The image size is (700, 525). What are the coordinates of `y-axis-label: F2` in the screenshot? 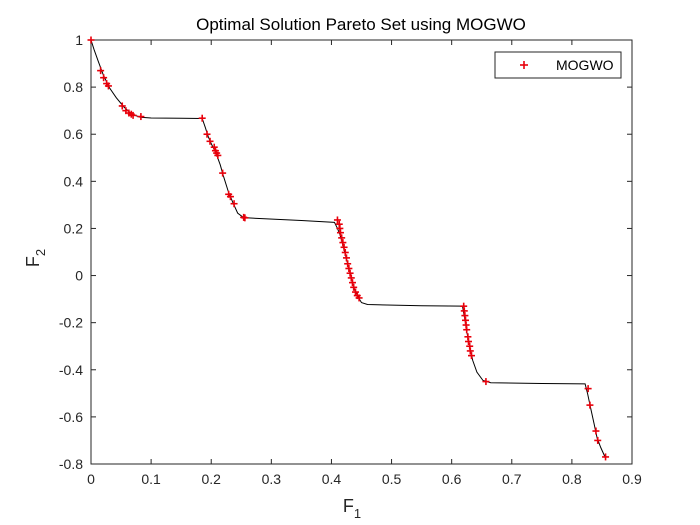 It's located at (35, 258).